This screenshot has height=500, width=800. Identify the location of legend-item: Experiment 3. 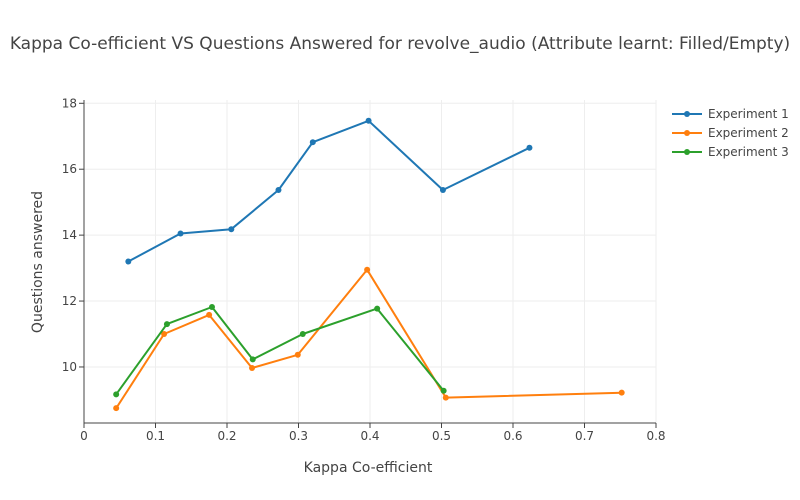
(730, 152).